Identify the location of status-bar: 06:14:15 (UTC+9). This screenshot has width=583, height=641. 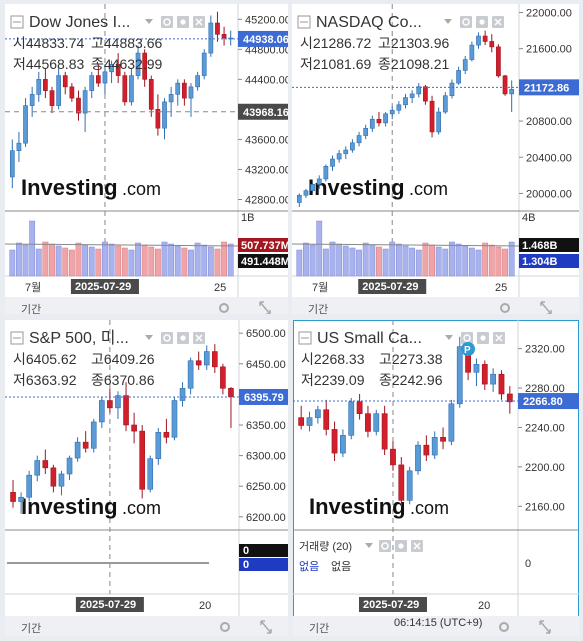
(438, 623).